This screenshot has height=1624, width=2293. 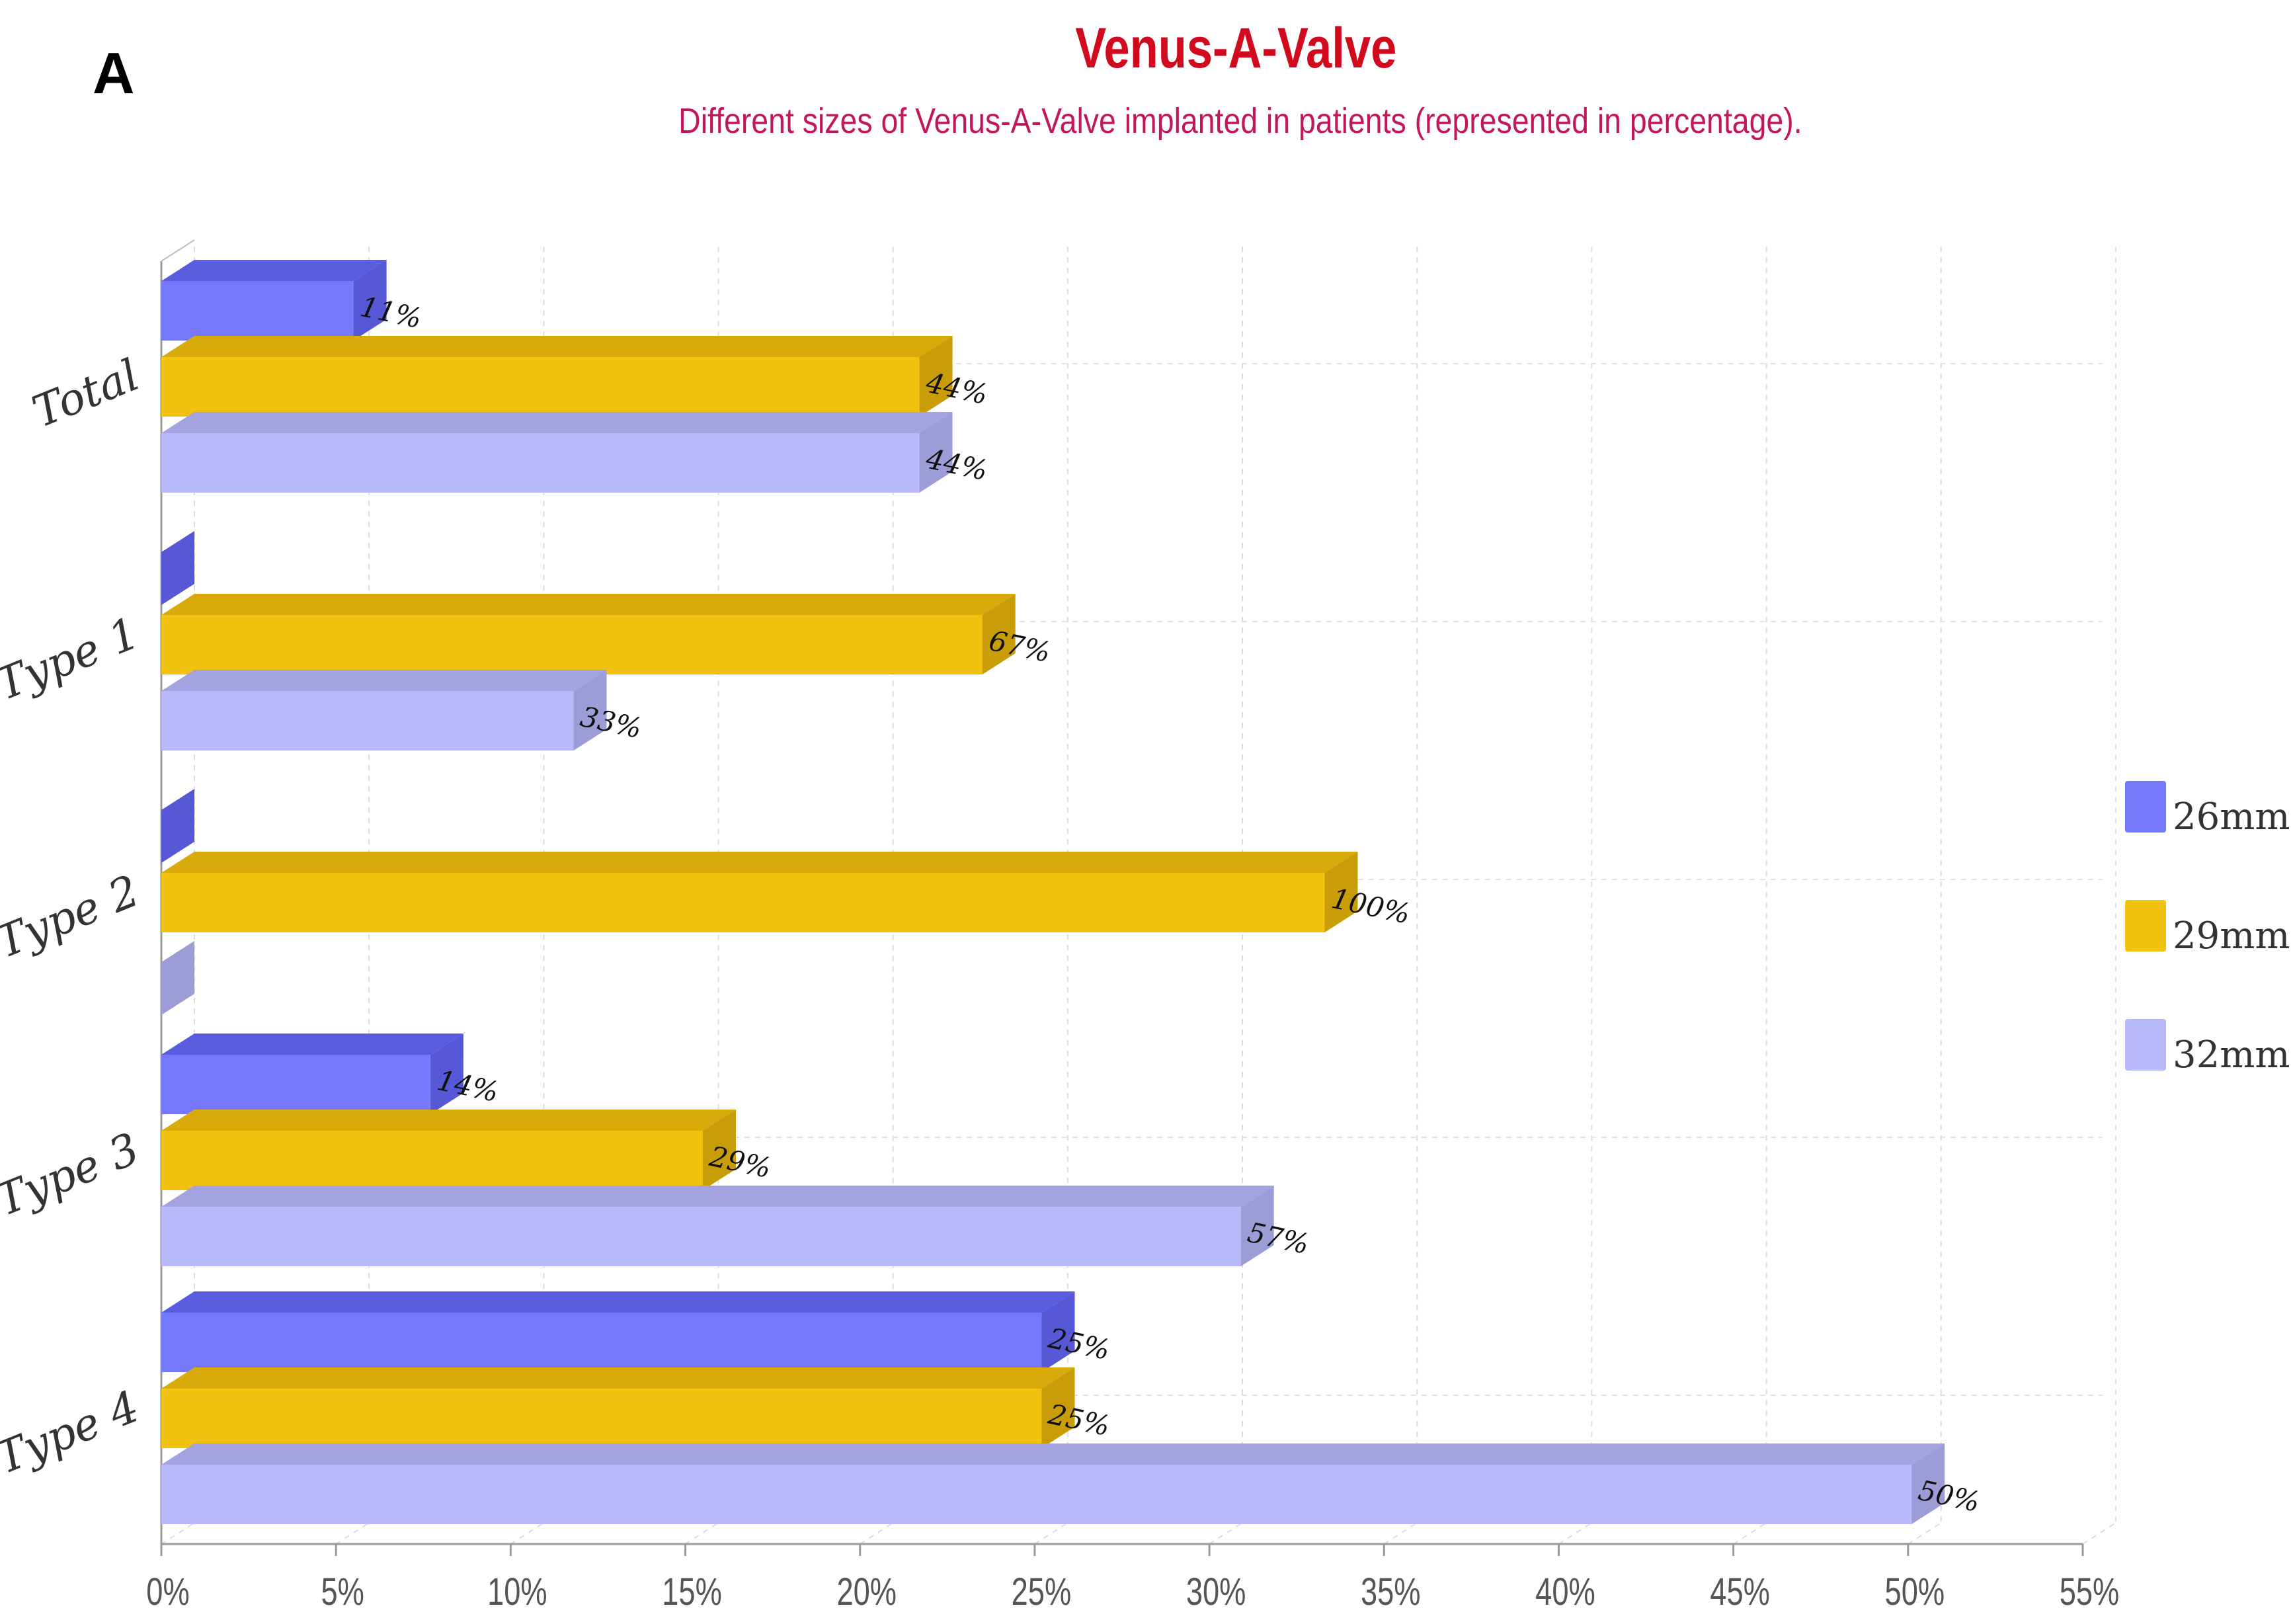 What do you see at coordinates (2145, 926) in the screenshot?
I see `legend-swatch-29mm` at bounding box center [2145, 926].